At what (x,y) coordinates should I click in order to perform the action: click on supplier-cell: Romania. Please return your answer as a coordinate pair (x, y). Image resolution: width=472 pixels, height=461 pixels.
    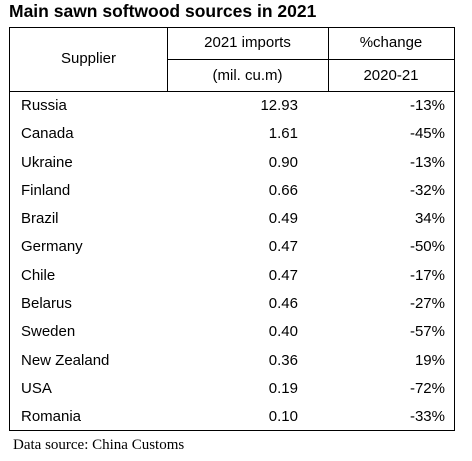
    Looking at the image, I should click on (51, 417).